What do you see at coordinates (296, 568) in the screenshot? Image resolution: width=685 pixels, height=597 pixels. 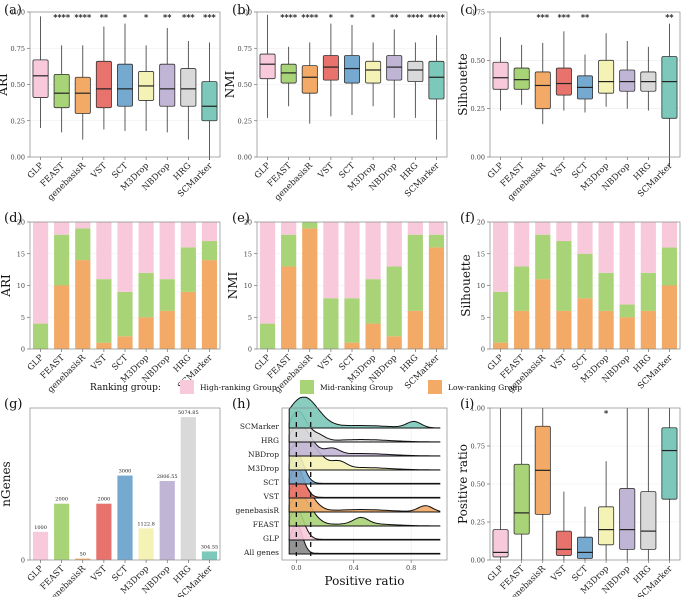 I see `x-tick-label-h: 0.0` at bounding box center [296, 568].